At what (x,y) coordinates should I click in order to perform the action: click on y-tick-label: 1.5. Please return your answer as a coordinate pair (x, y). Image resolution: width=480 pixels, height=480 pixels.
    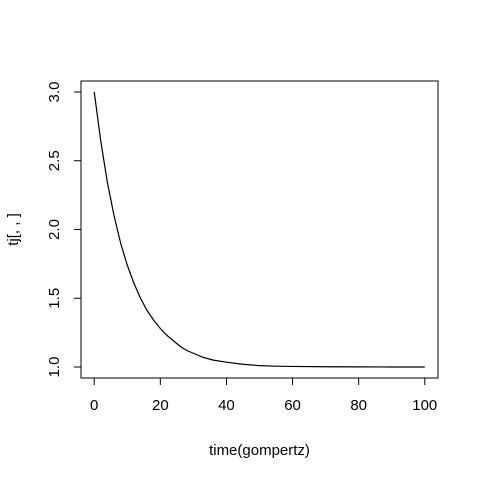
    Looking at the image, I should click on (54, 298).